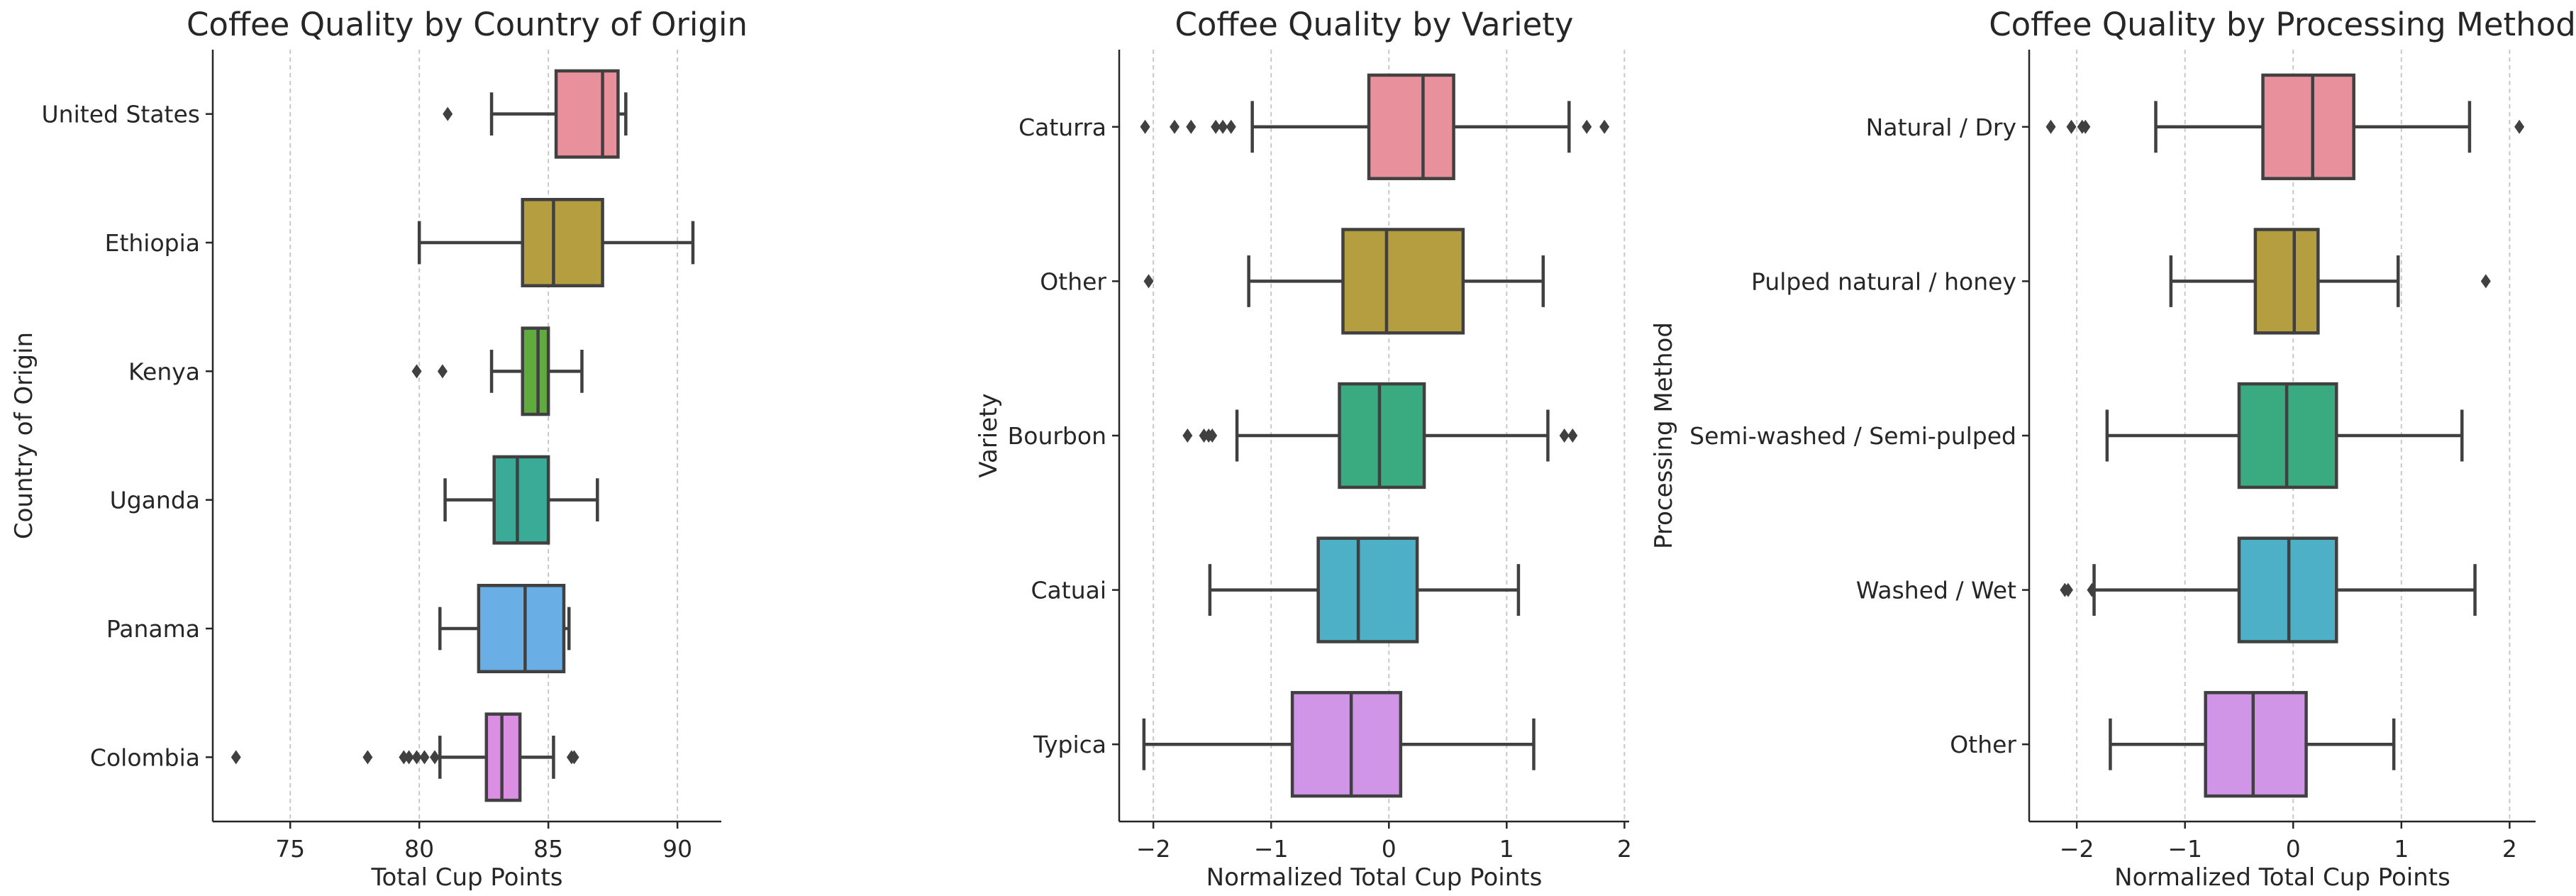  I want to click on y-axis-label: Processing Method, so click(1664, 435).